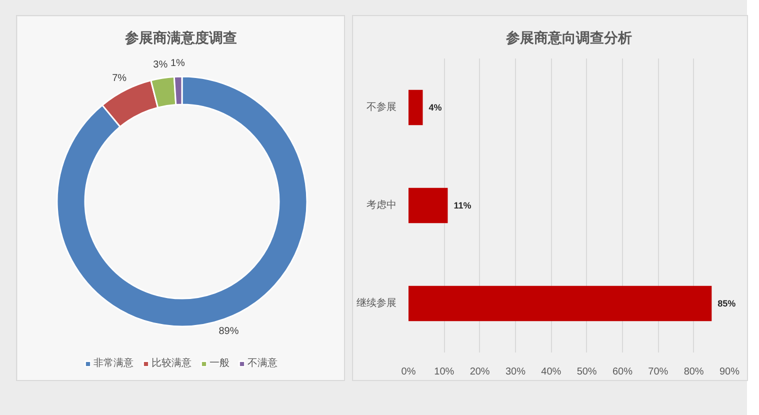 This screenshot has height=415, width=759. I want to click on y-tick-label: 不参展, so click(381, 107).